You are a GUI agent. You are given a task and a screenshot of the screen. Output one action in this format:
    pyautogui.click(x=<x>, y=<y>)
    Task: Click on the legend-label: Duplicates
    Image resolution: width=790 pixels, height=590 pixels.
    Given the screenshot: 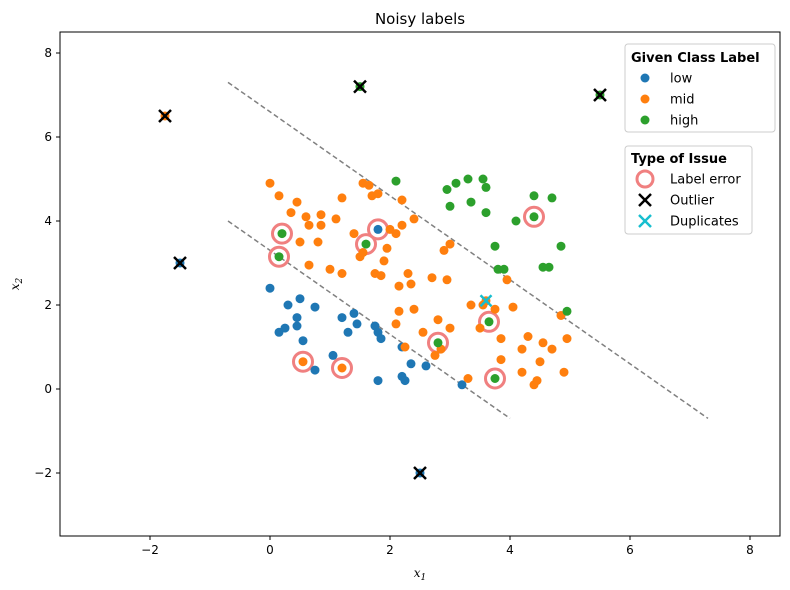 What is the action you would take?
    pyautogui.click(x=704, y=222)
    